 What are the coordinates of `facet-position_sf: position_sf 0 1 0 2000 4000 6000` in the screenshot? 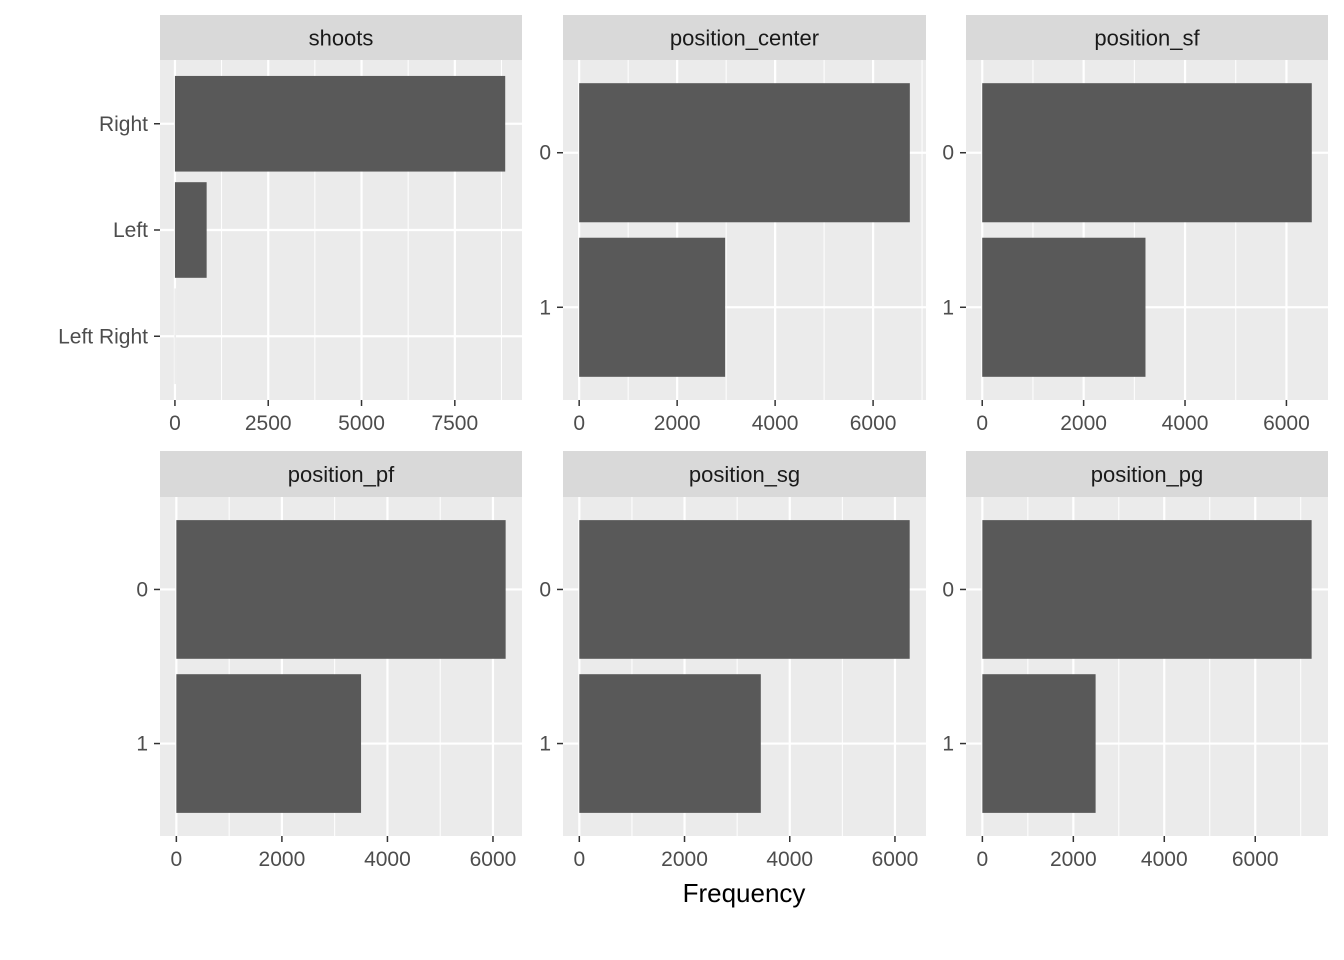 It's located at (1135, 225).